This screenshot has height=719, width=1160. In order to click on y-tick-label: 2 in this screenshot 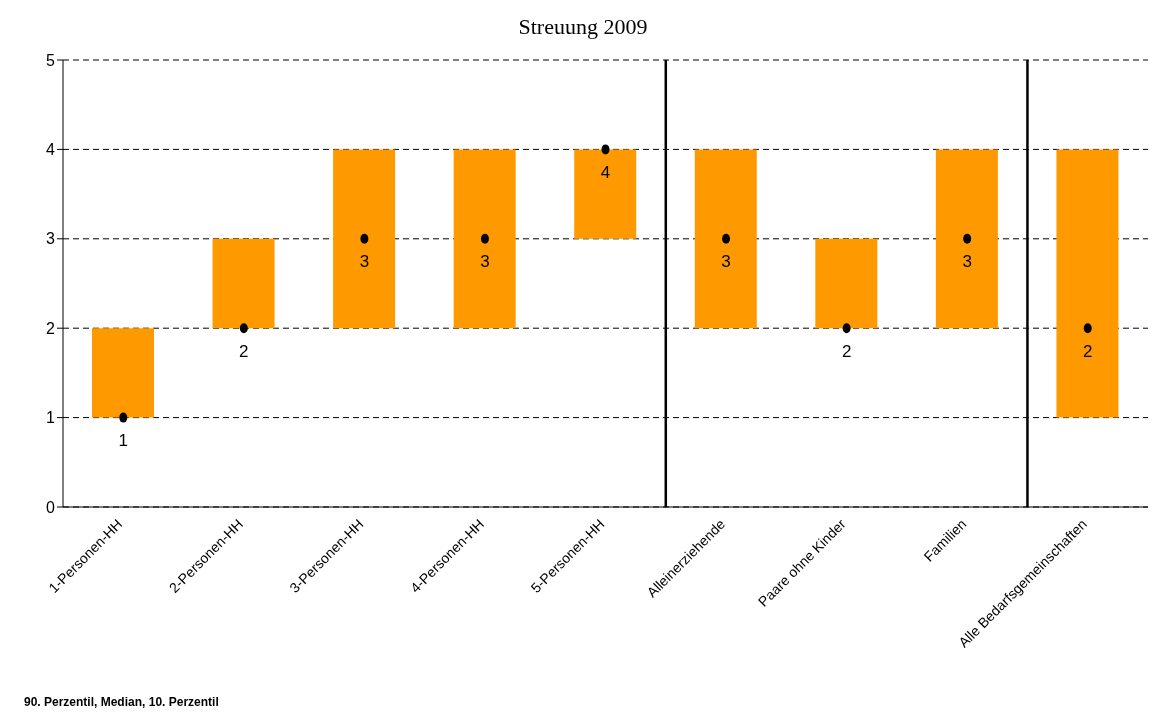, I will do `click(51, 328)`.